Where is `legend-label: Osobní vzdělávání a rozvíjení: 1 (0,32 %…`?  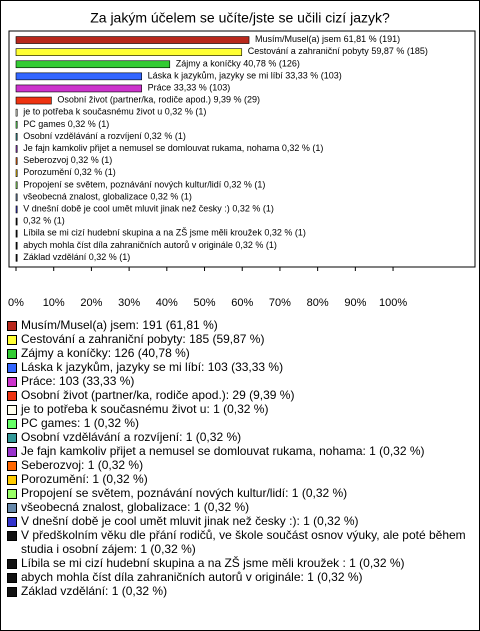 legend-label: Osobní vzdělávání a rozvíjení: 1 (0,32 %… is located at coordinates (131, 437).